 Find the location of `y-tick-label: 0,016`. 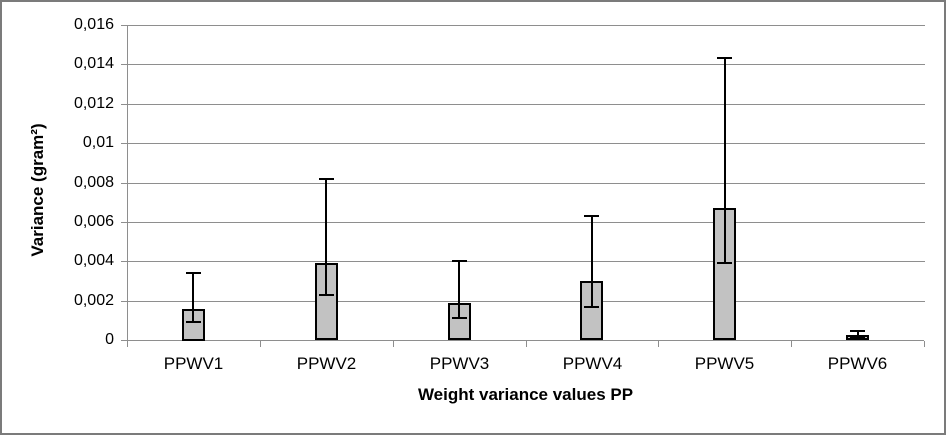

y-tick-label: 0,016 is located at coordinates (93, 24).